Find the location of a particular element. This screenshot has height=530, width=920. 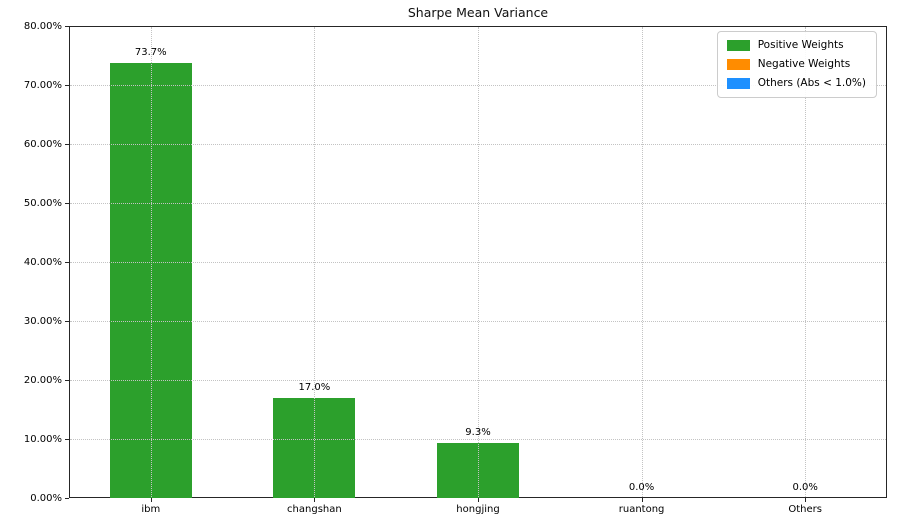

x-tick-label: changshan is located at coordinates (314, 509).